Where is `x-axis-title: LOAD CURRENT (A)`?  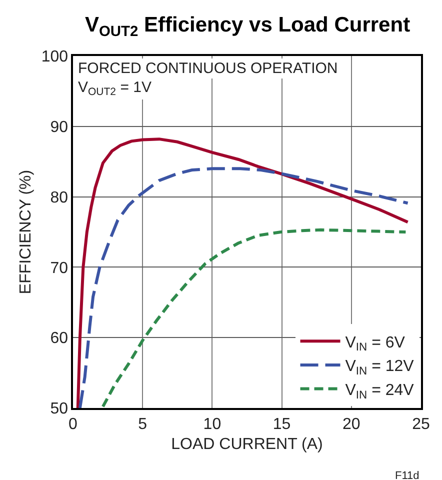
x-axis-title: LOAD CURRENT (A) is located at coordinates (247, 445).